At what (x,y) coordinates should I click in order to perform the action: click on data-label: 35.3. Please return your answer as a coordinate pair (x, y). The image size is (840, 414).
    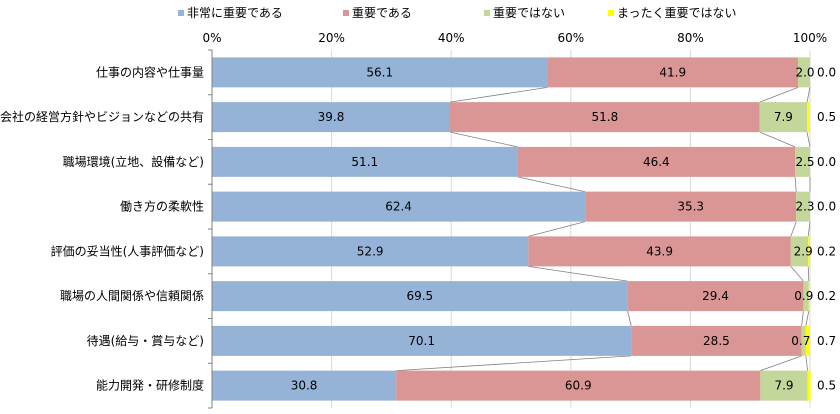
    Looking at the image, I should click on (690, 207).